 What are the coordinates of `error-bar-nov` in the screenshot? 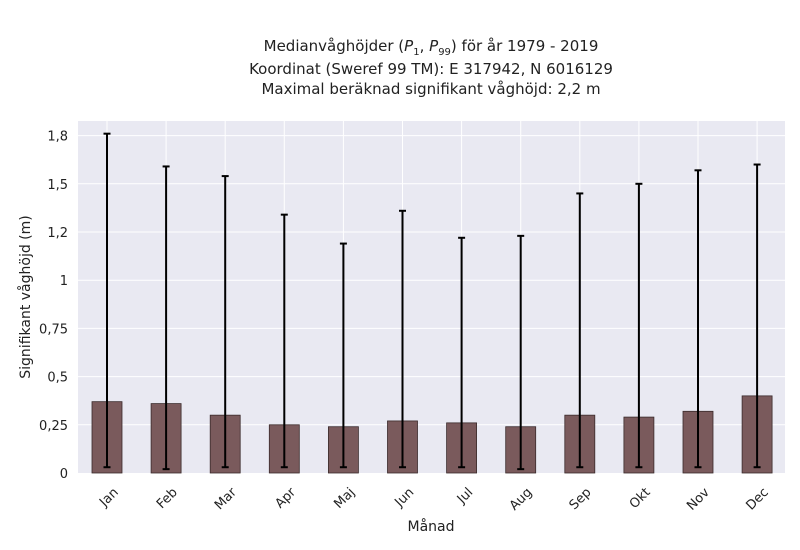 It's located at (698, 319).